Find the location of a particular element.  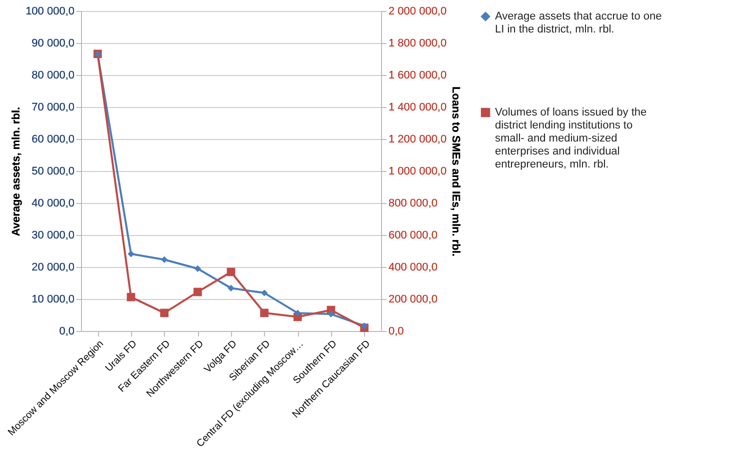

y-tick-label: 90 000,0 is located at coordinates (53, 44).